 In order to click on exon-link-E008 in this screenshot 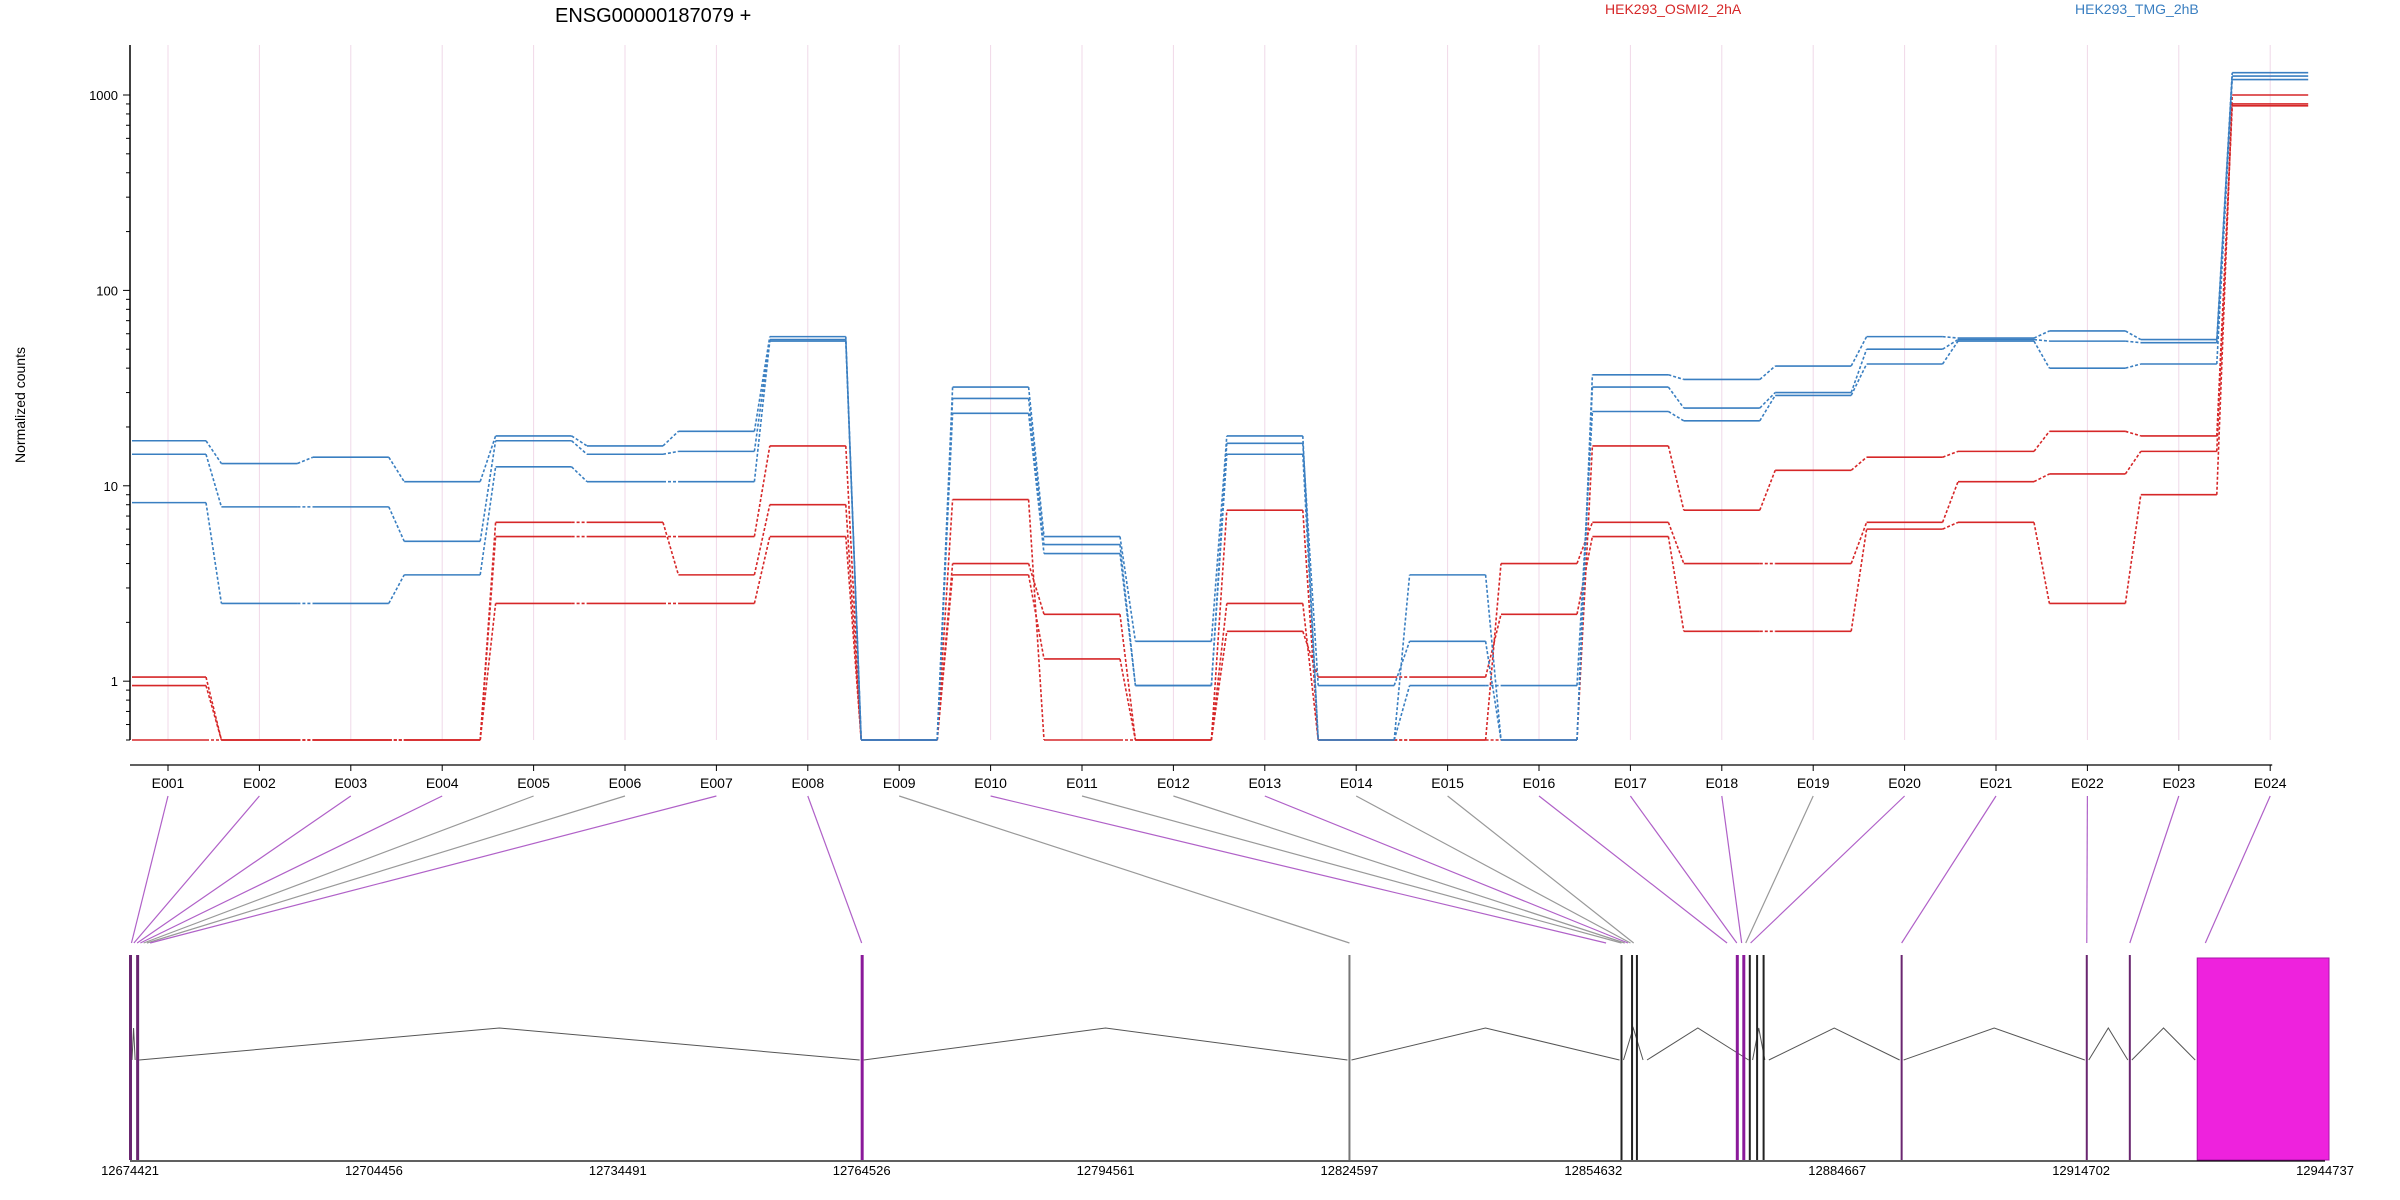, I will do `click(835, 869)`.